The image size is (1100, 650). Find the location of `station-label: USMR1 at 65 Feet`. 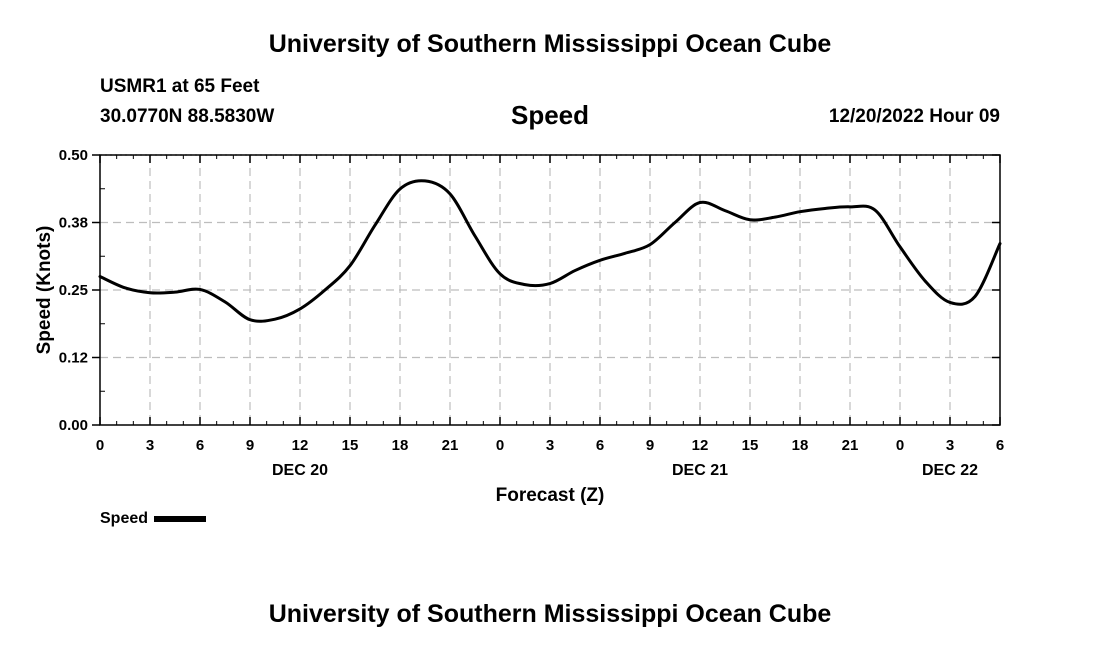

station-label: USMR1 at 65 Feet is located at coordinates (180, 86).